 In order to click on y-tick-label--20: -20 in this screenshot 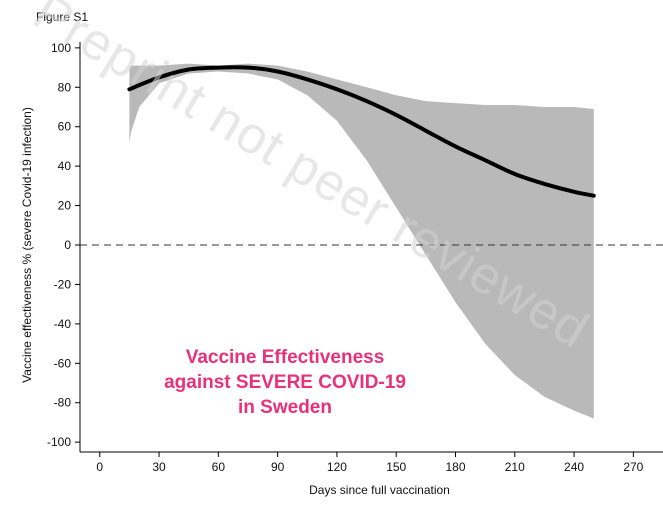, I will do `click(63, 284)`.